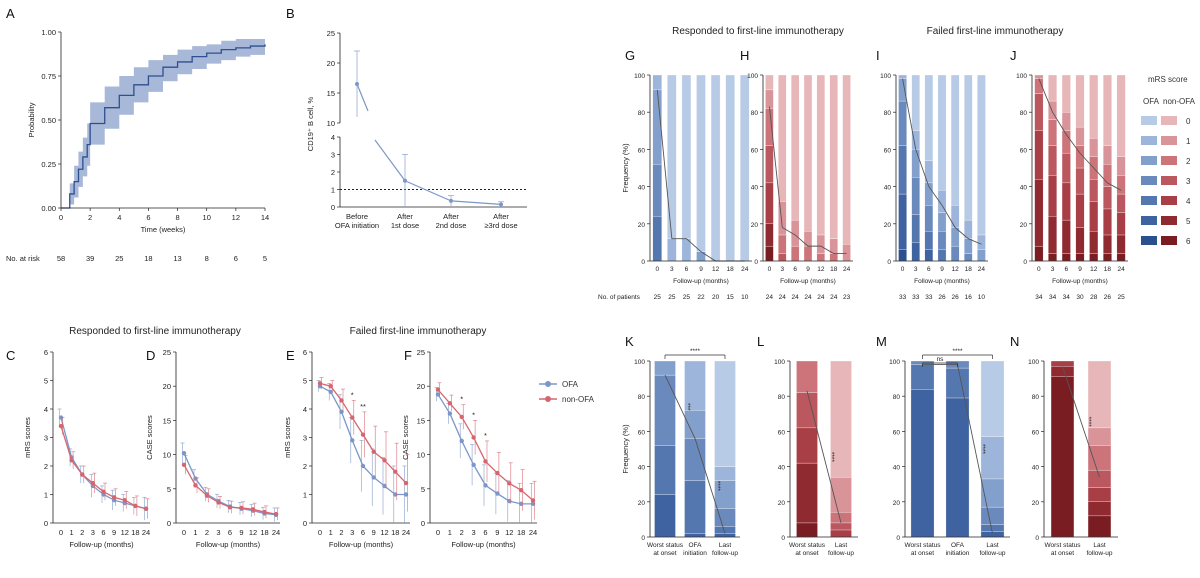 The height and width of the screenshot is (578, 1200). What do you see at coordinates (521, 532) in the screenshot?
I see `x-tick-label: 18` at bounding box center [521, 532].